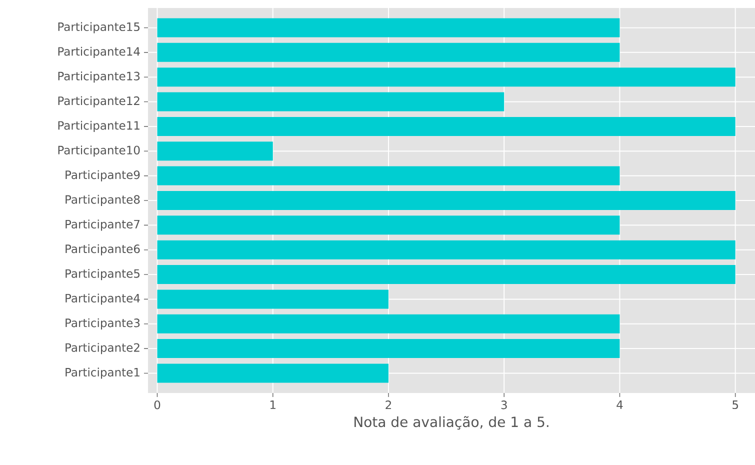 The image size is (755, 465). What do you see at coordinates (504, 405) in the screenshot?
I see `x-tick-label: 3` at bounding box center [504, 405].